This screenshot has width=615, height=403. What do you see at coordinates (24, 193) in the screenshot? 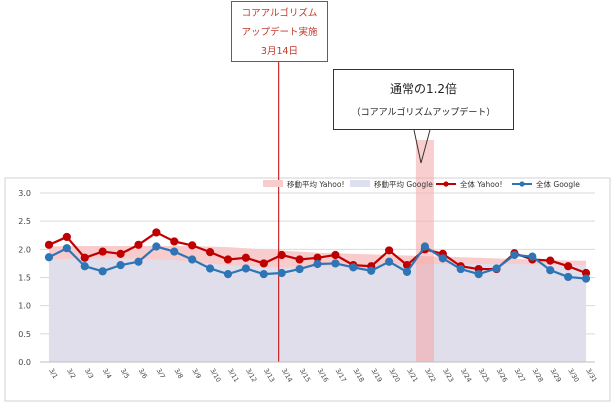
I see `y-tick-label: 3.0` at bounding box center [24, 193].